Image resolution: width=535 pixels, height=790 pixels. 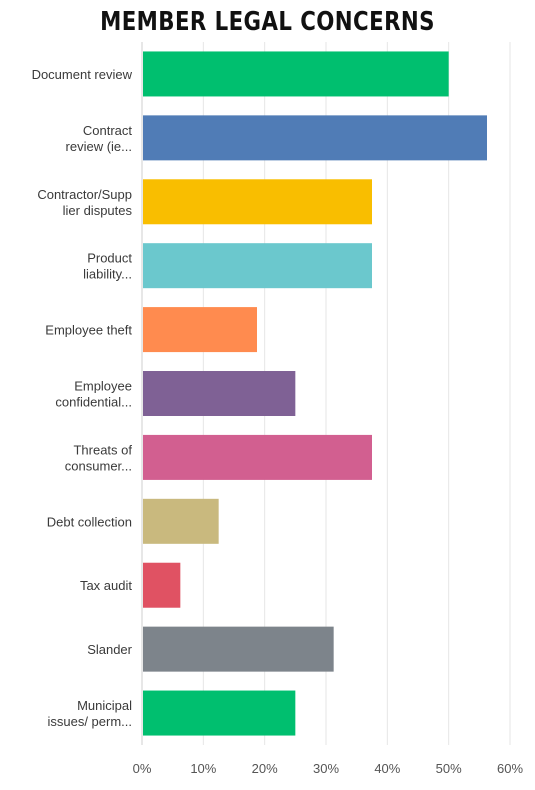 I want to click on category-label: Employee theft, so click(x=88, y=330).